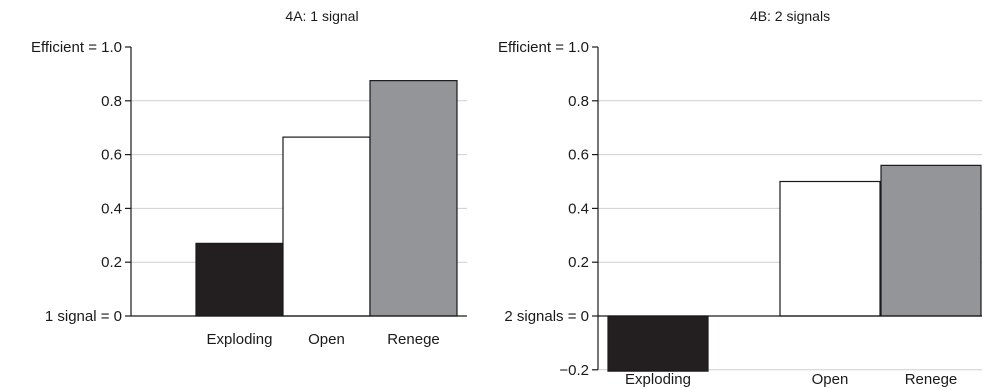 This screenshot has width=987, height=390. What do you see at coordinates (546, 316) in the screenshot?
I see `y-tick-label: 2 signals = 0` at bounding box center [546, 316].